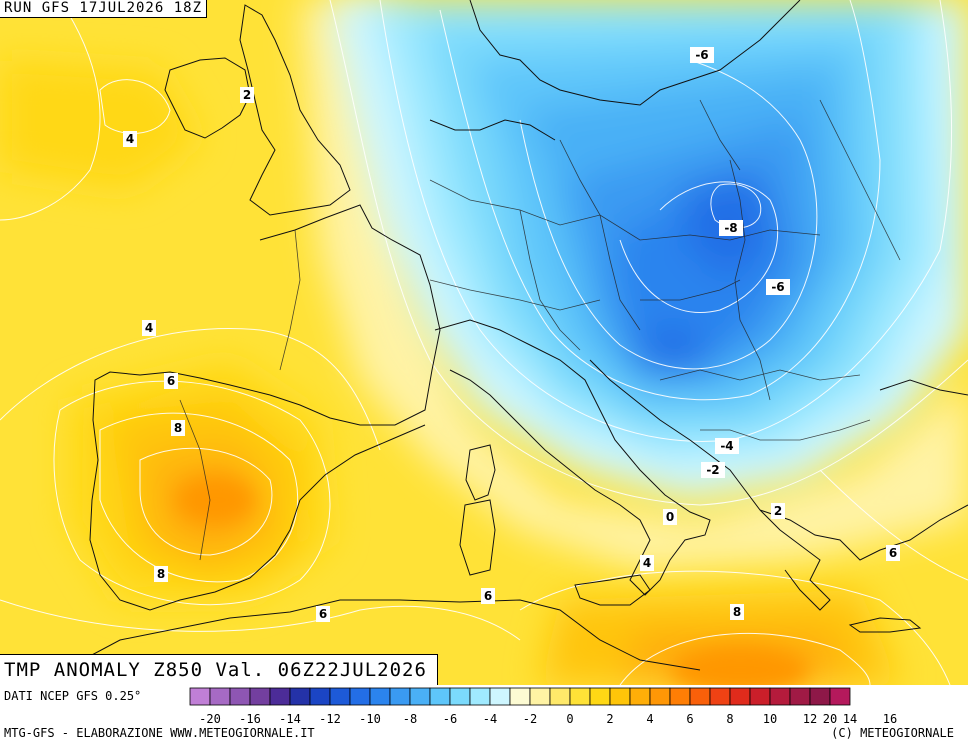 This screenshot has width=968, height=745. Describe the element at coordinates (215, 500) in the screenshot. I see `warm-core-iberia` at that location.